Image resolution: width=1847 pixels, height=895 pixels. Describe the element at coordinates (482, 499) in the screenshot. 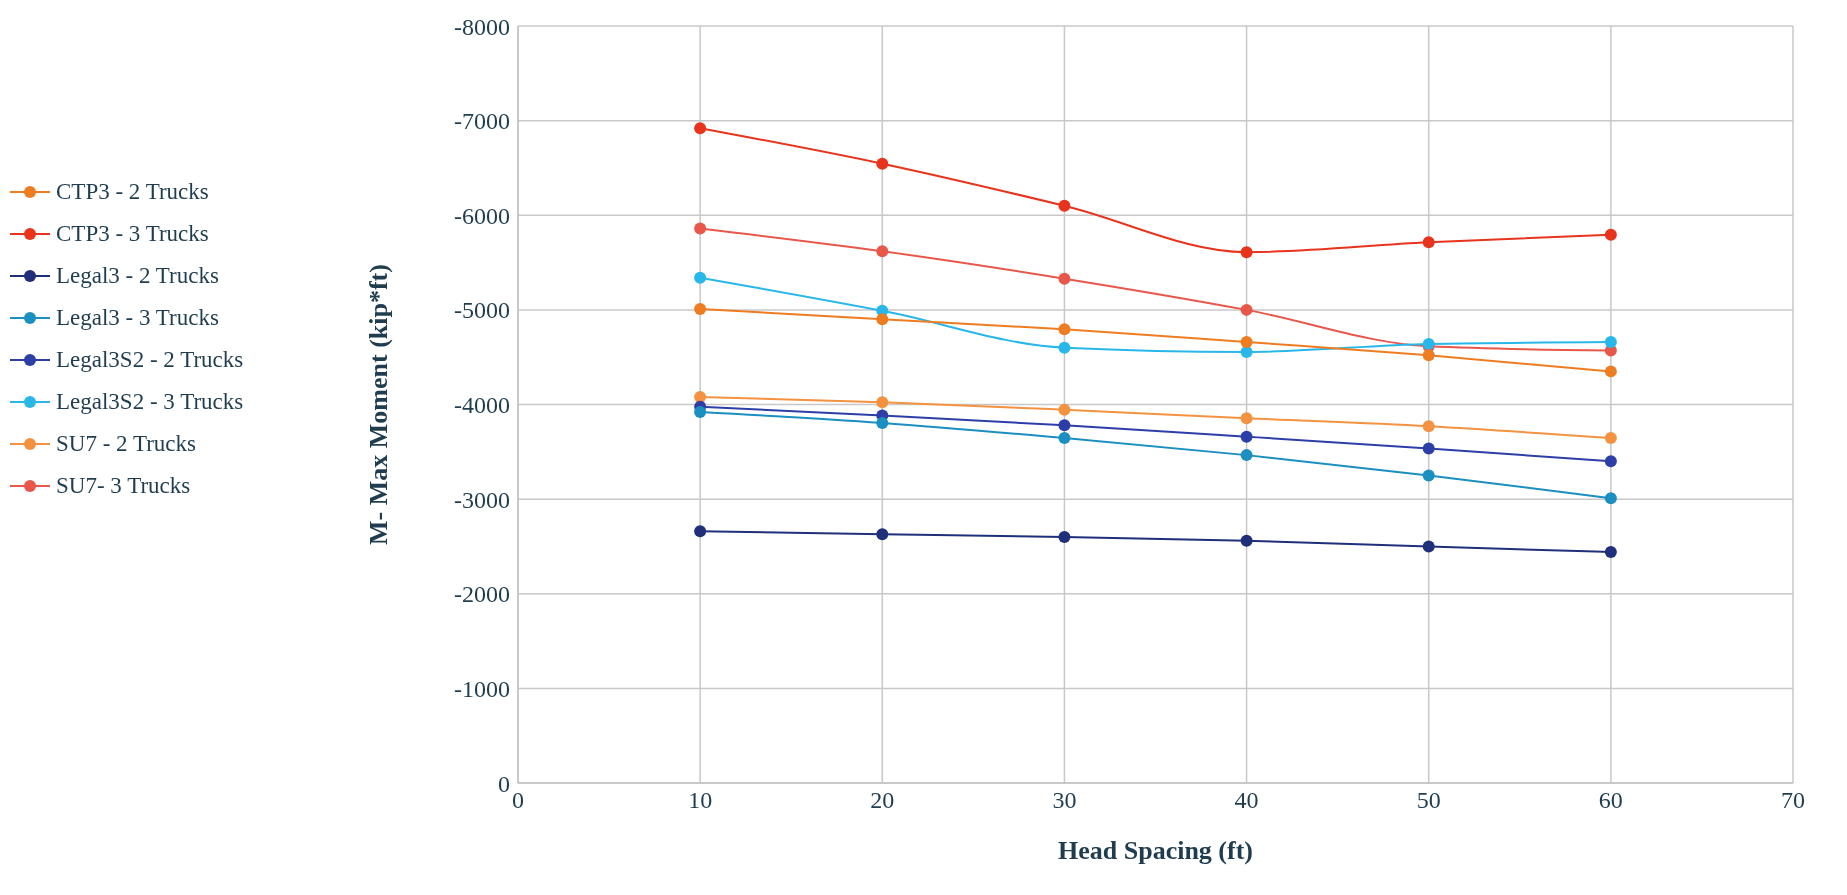

I see `y-tick-label: -3000` at that location.